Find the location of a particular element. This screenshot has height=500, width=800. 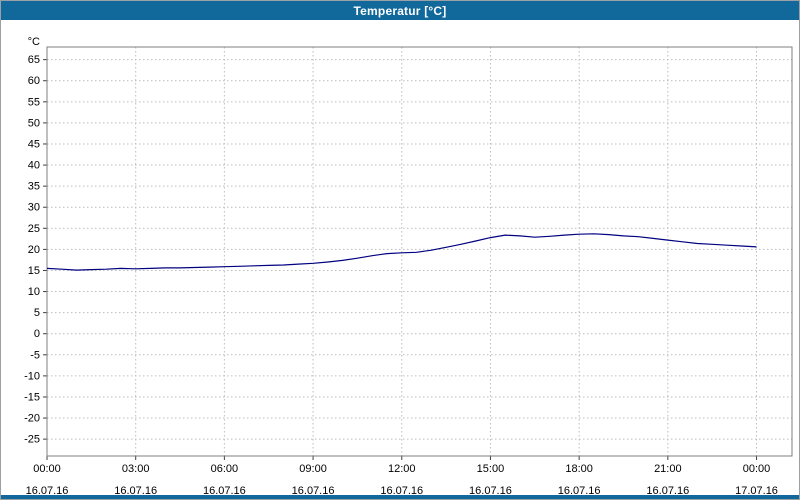

x-tick-time-label: 03:00 is located at coordinates (136, 469).